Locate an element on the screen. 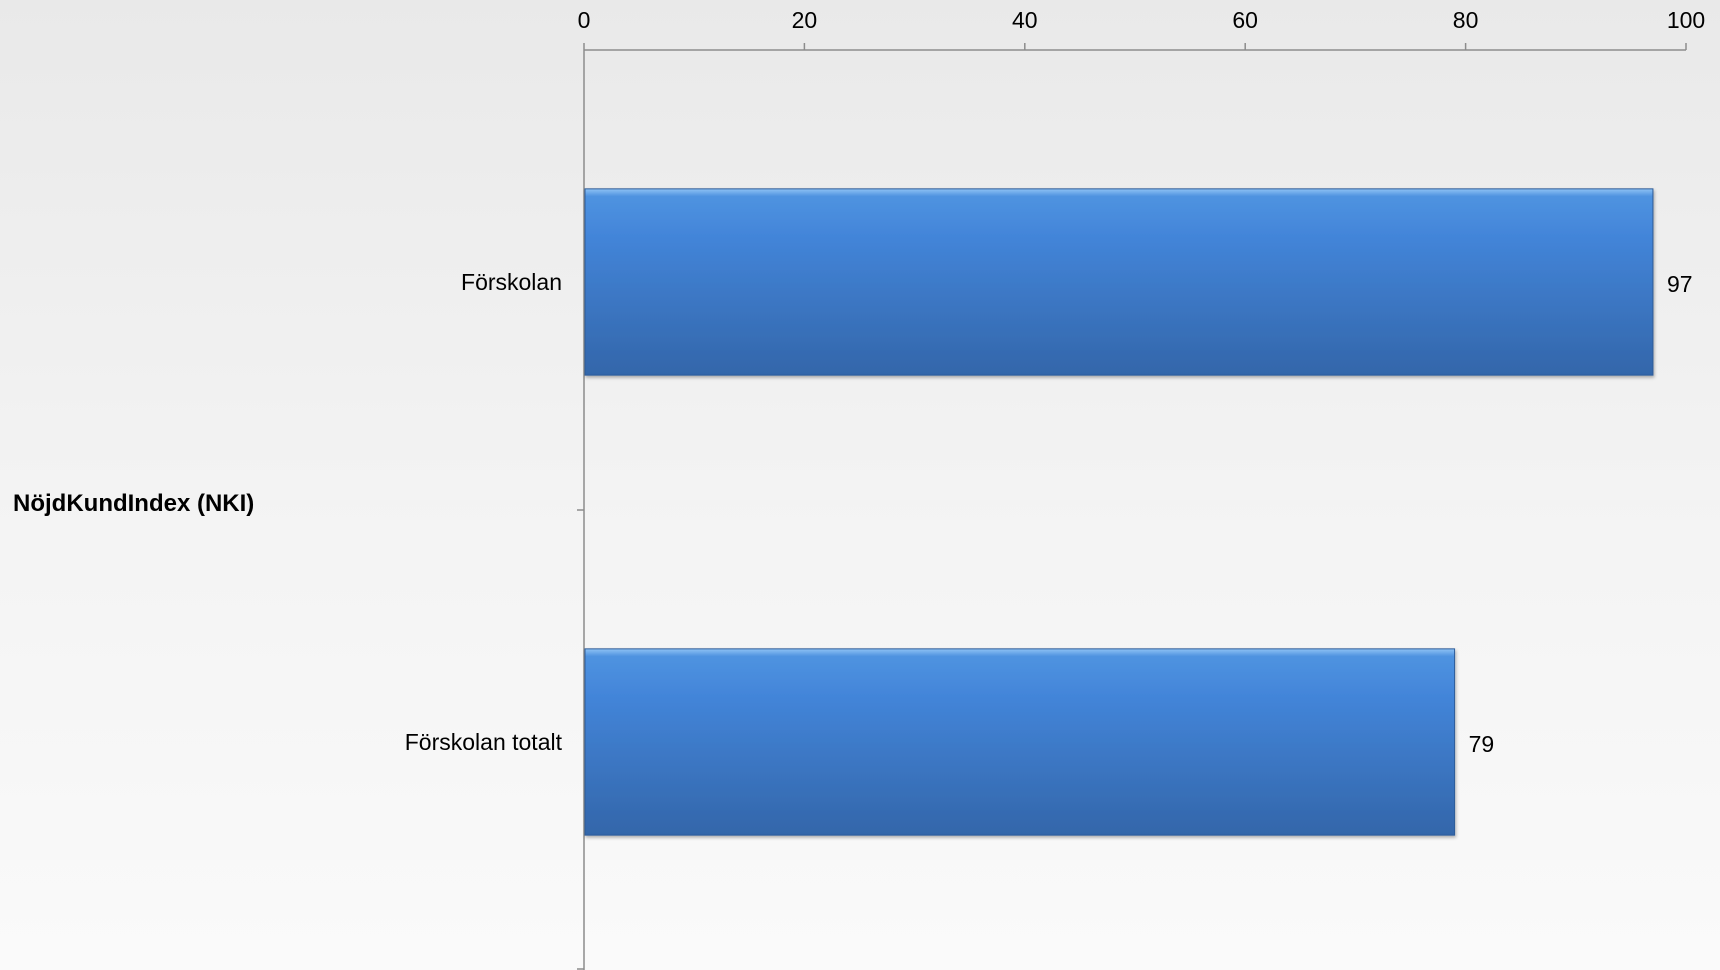  data-label: 79 is located at coordinates (1482, 744).